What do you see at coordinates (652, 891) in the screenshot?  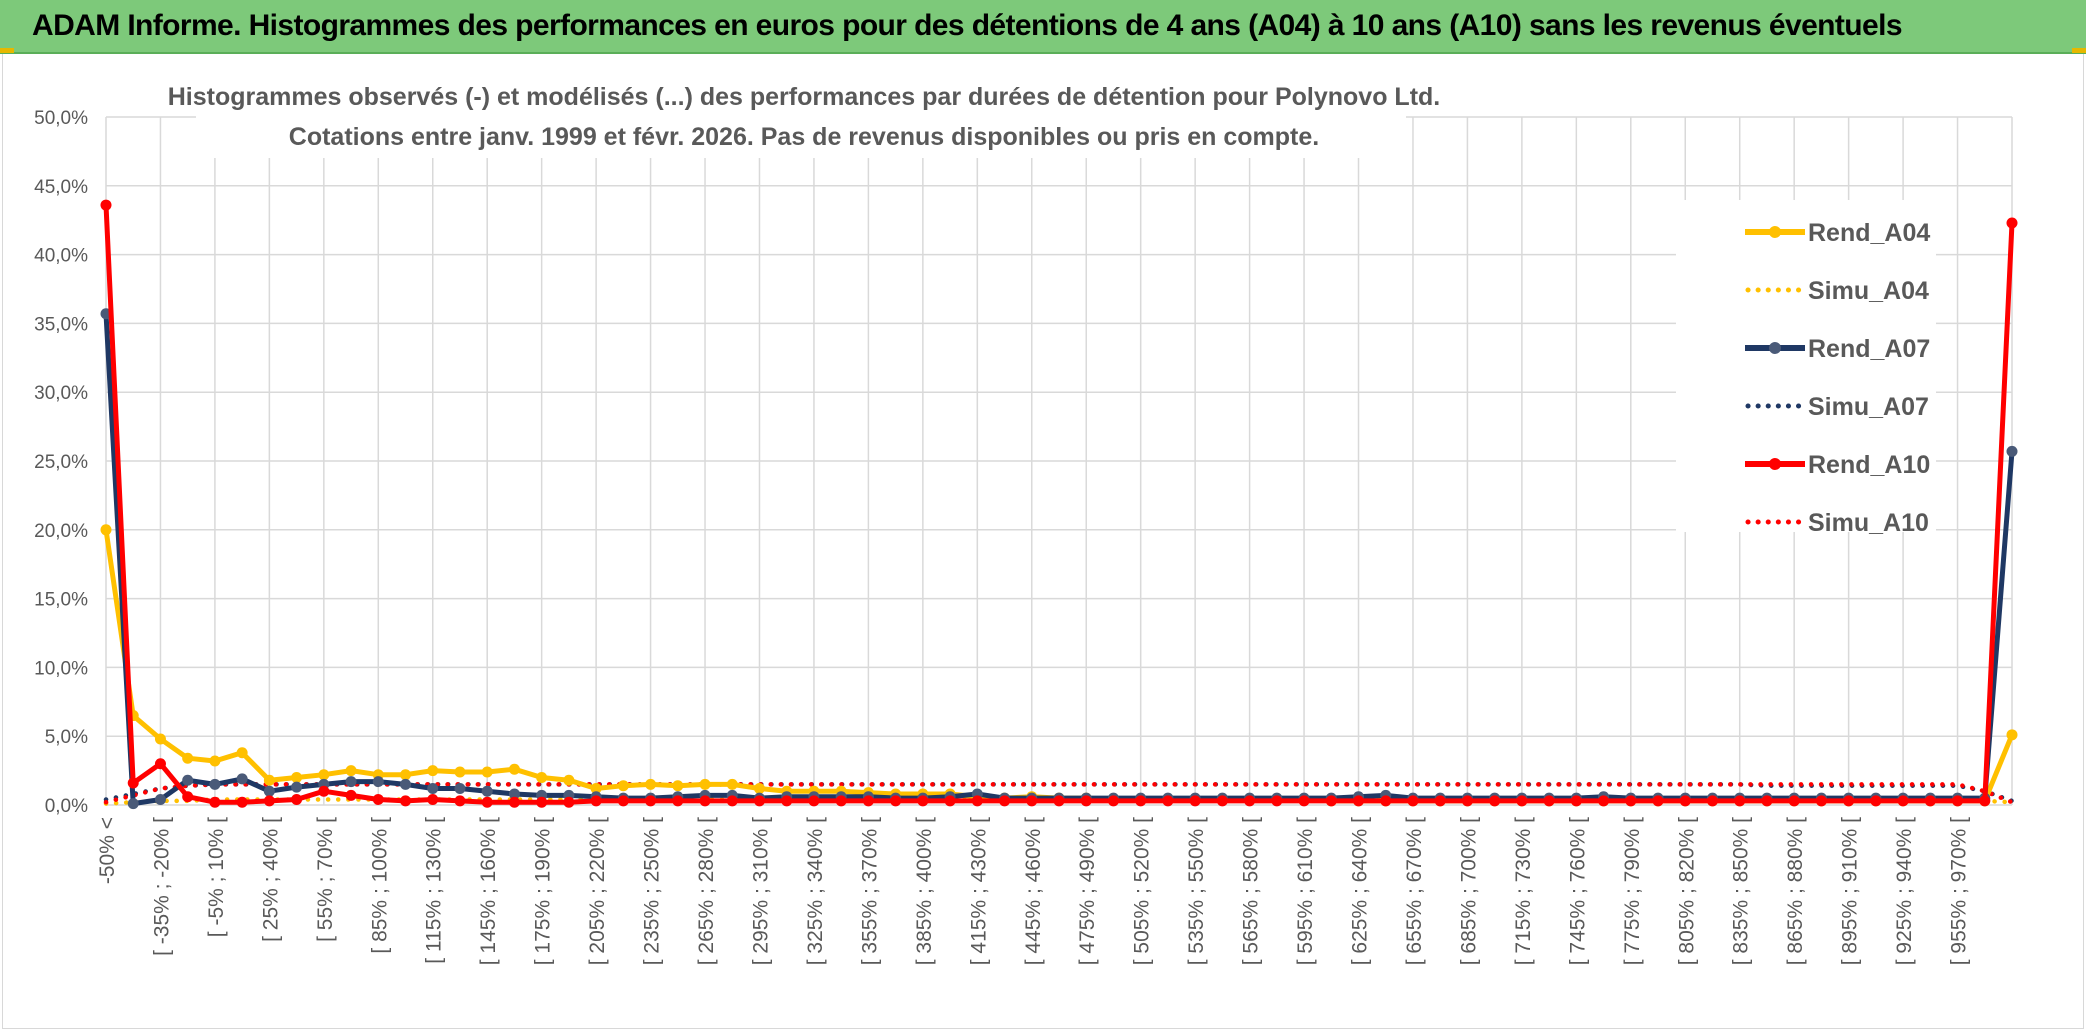 I see `x-tick-label: [ 235% ; 250% [` at bounding box center [652, 891].